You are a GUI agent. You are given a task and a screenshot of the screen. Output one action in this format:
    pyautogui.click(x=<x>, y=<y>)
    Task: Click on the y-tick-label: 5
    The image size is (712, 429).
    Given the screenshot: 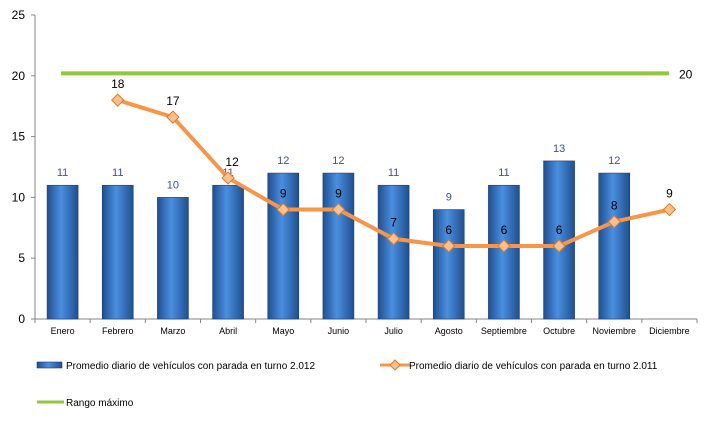 What is the action you would take?
    pyautogui.click(x=21, y=258)
    